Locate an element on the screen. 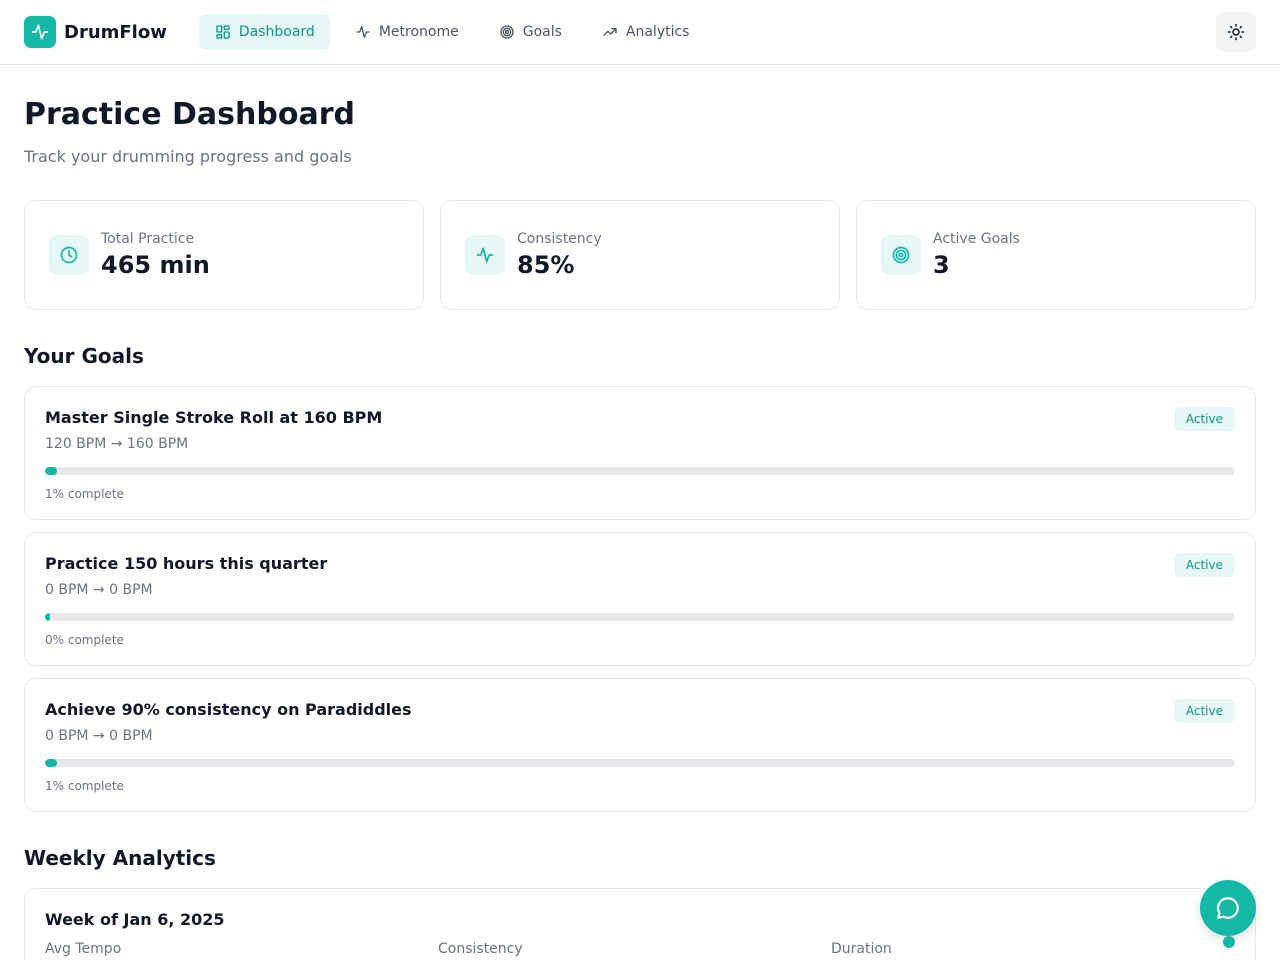 This screenshot has height=960, width=1280. goal-name: Master Single Stroke Roll at 160 BPM is located at coordinates (214, 417).